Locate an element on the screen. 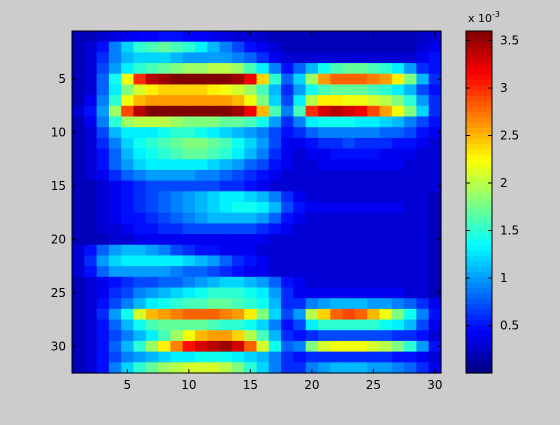 This screenshot has height=425, width=560. heatmap-cell-r5-c23 is located at coordinates (349, 79).